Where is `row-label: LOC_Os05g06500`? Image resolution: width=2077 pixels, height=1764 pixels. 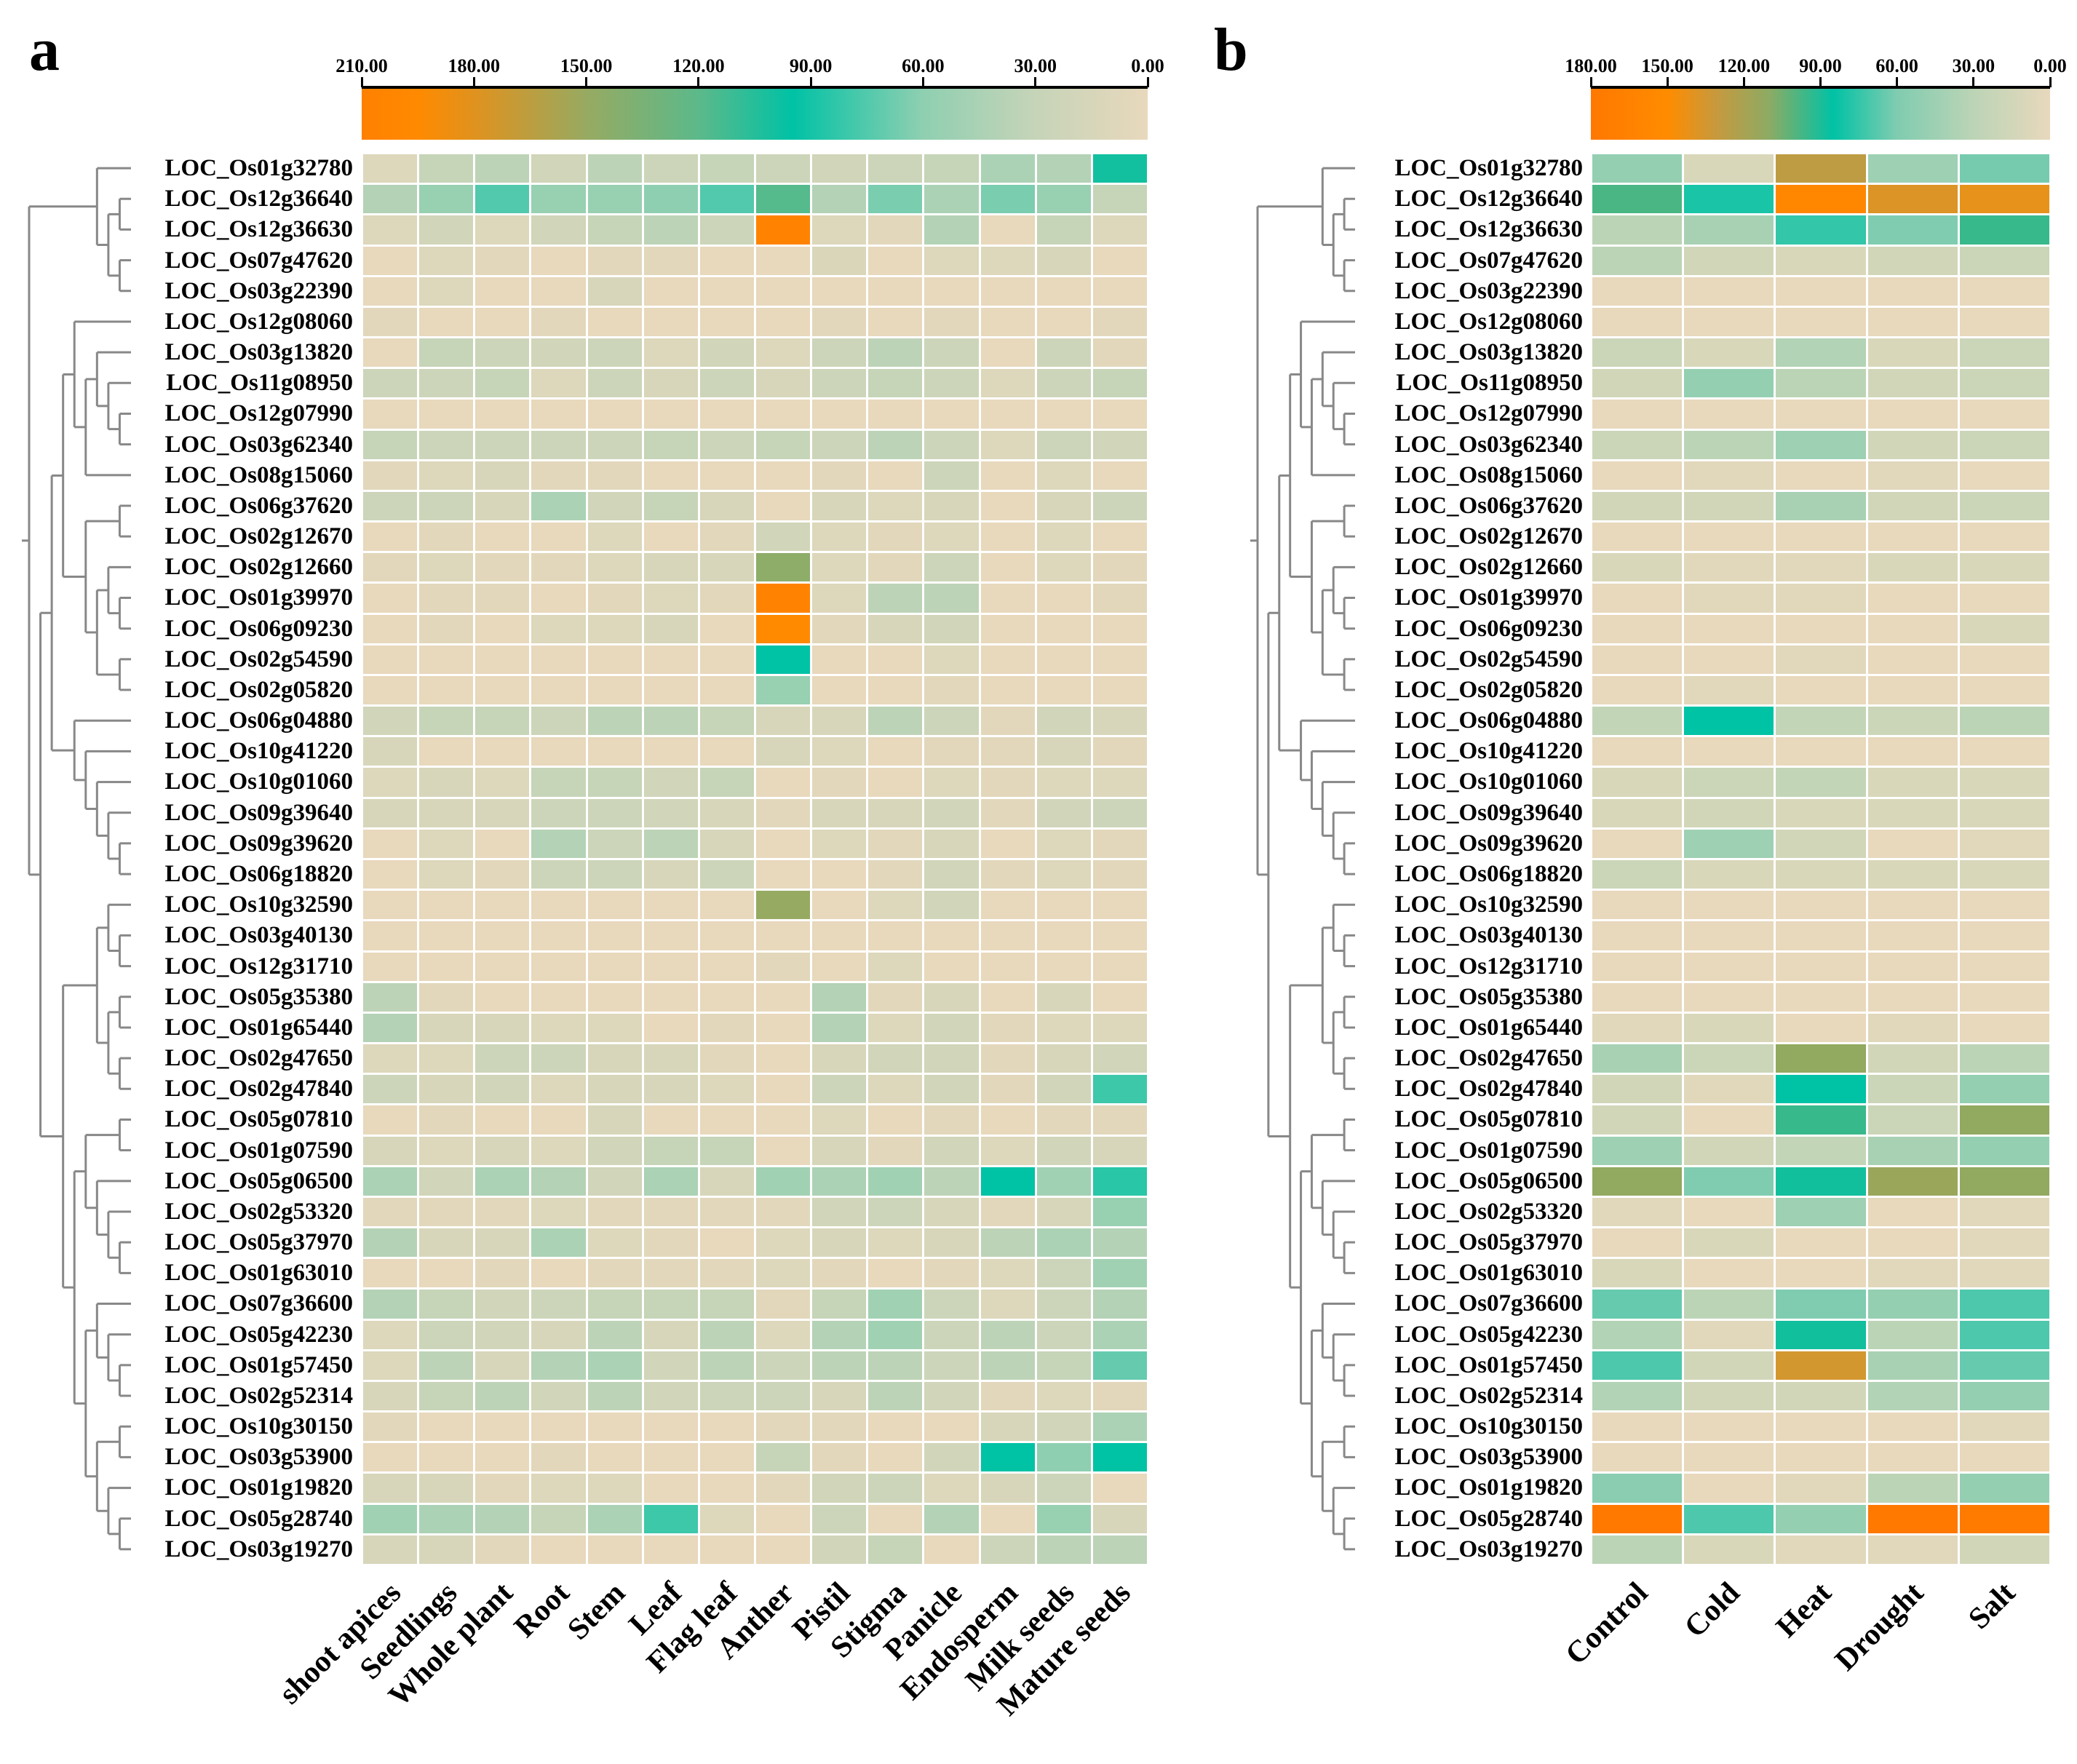 row-label: LOC_Os05g06500 is located at coordinates (1488, 1180).